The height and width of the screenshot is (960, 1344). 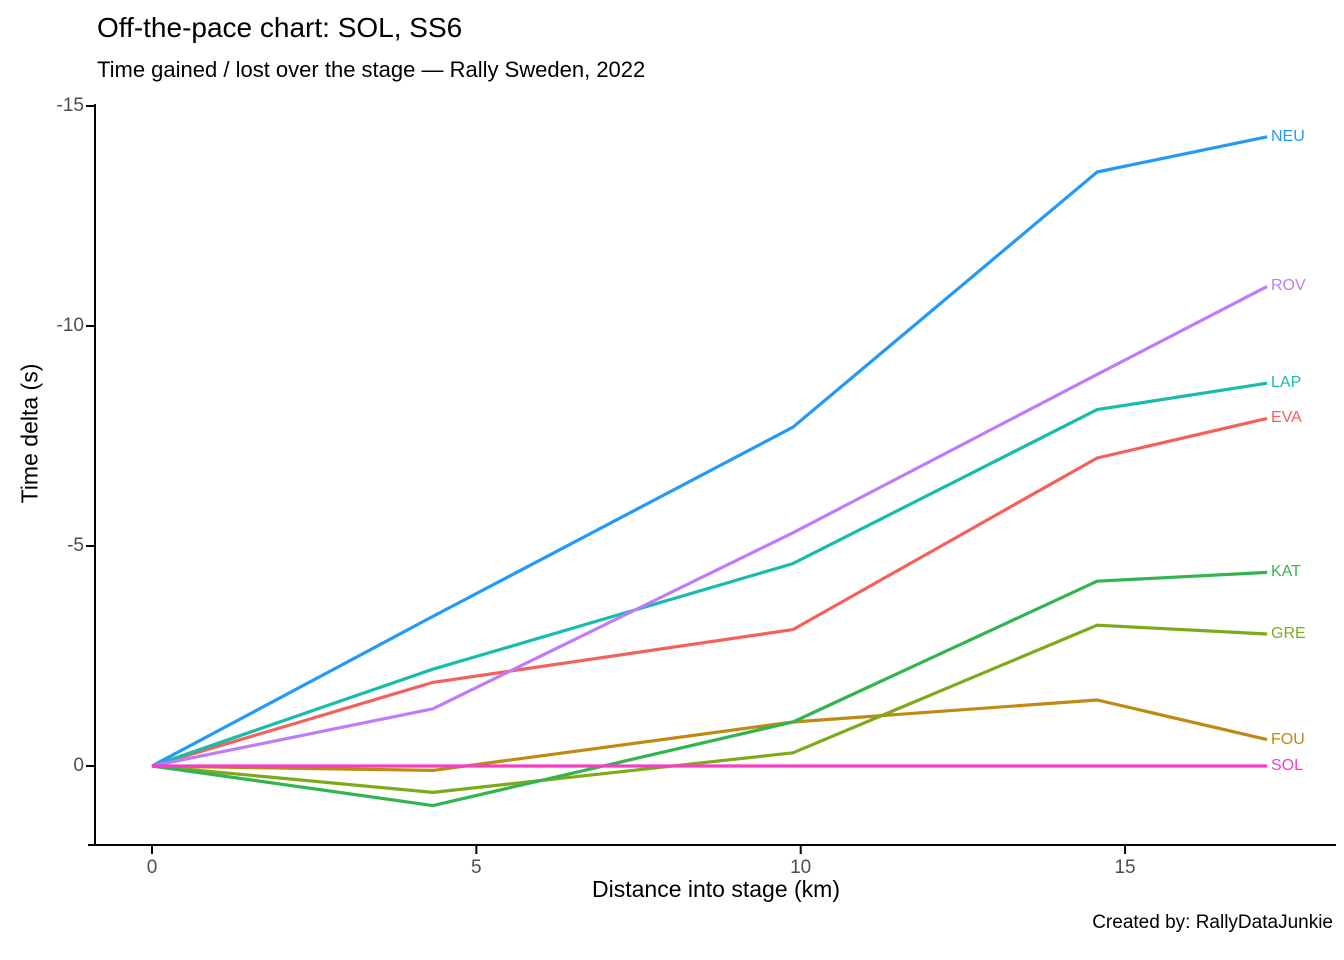 I want to click on y-tick-label: -5, so click(x=75, y=545).